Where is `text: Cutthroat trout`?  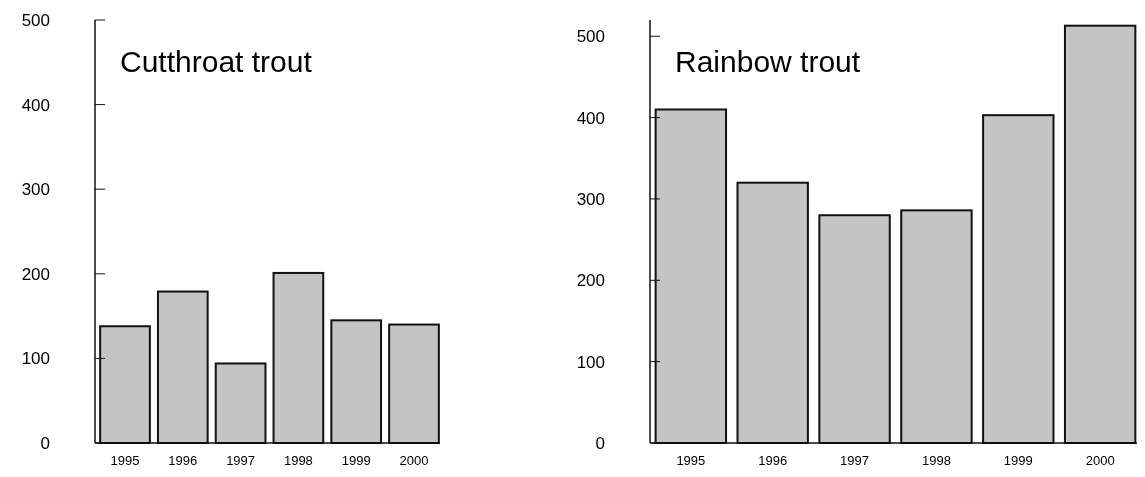
text: Cutthroat trout is located at coordinates (216, 61).